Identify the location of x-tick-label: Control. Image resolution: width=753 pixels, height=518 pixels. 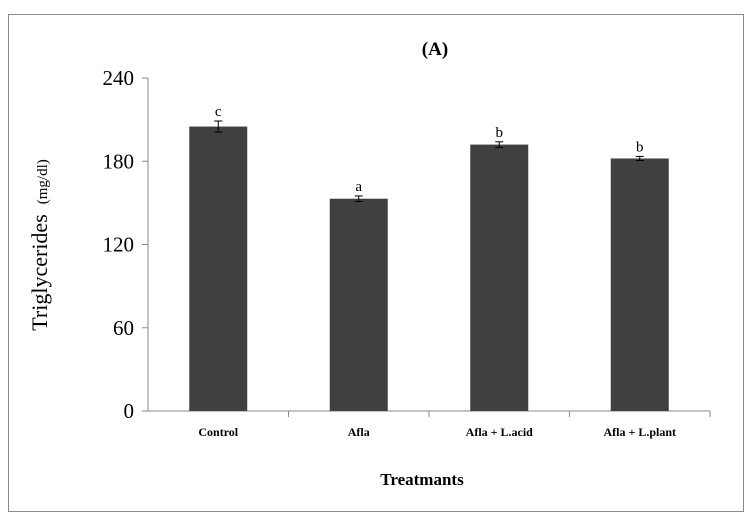
(218, 432).